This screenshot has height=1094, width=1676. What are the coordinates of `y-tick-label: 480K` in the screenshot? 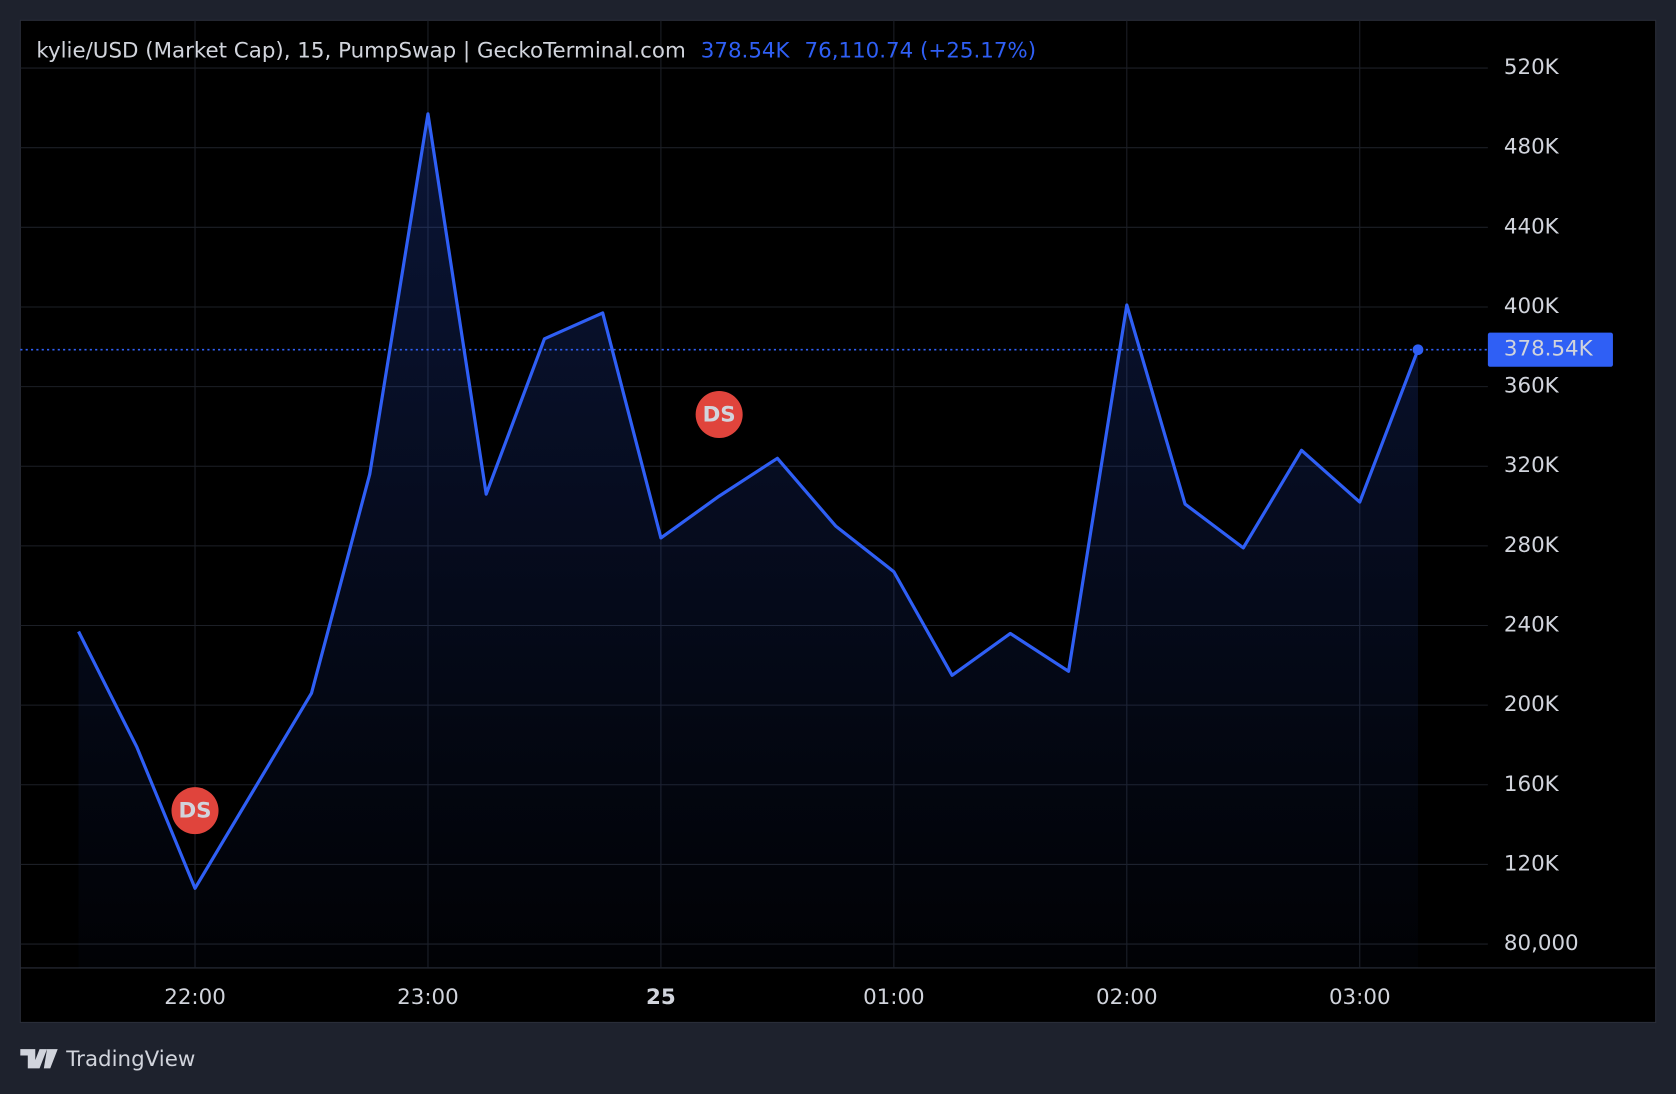 It's located at (1532, 147).